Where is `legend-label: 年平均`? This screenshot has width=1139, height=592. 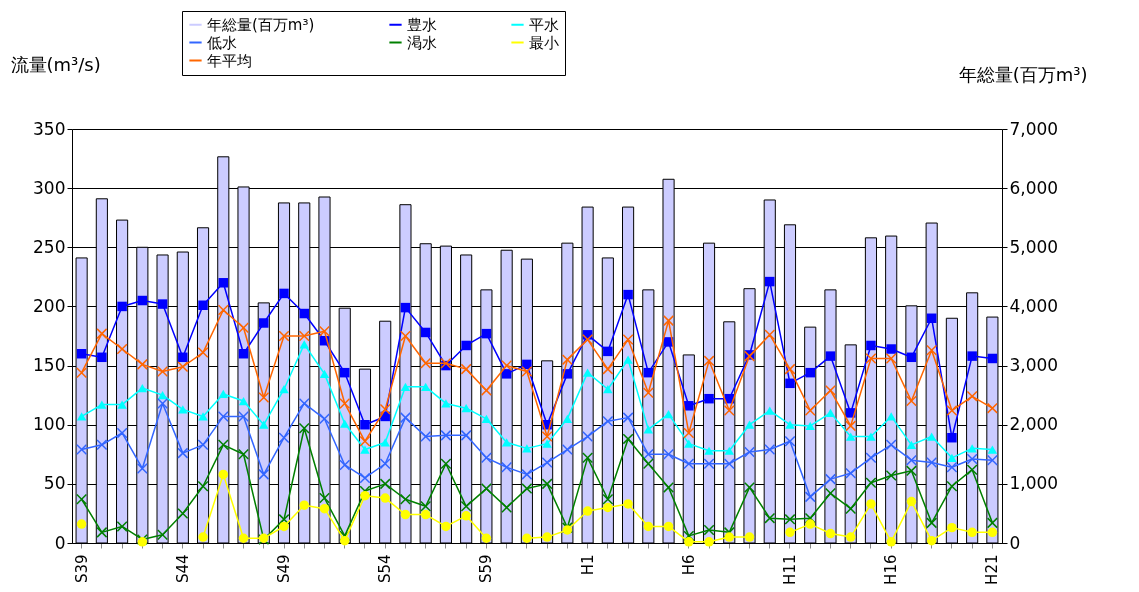
legend-label: 年平均 is located at coordinates (229, 60).